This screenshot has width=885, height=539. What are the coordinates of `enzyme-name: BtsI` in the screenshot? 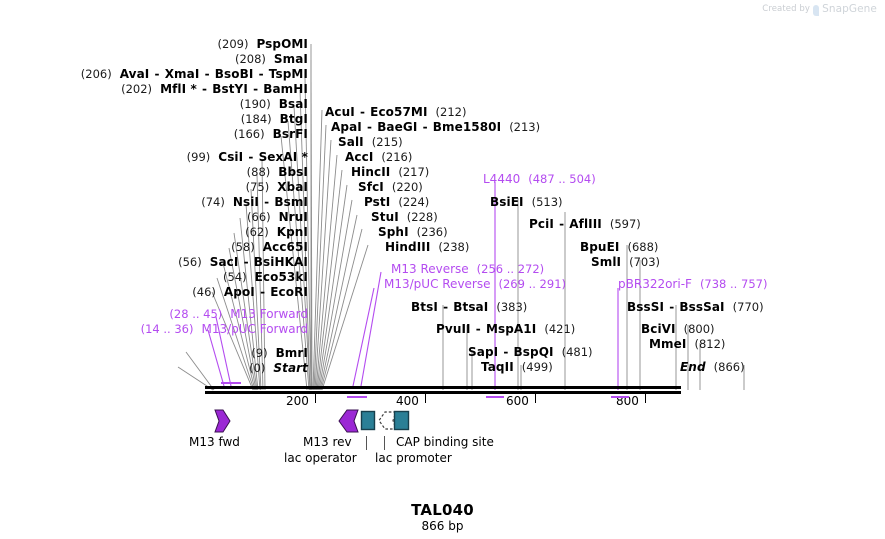 It's located at (424, 307).